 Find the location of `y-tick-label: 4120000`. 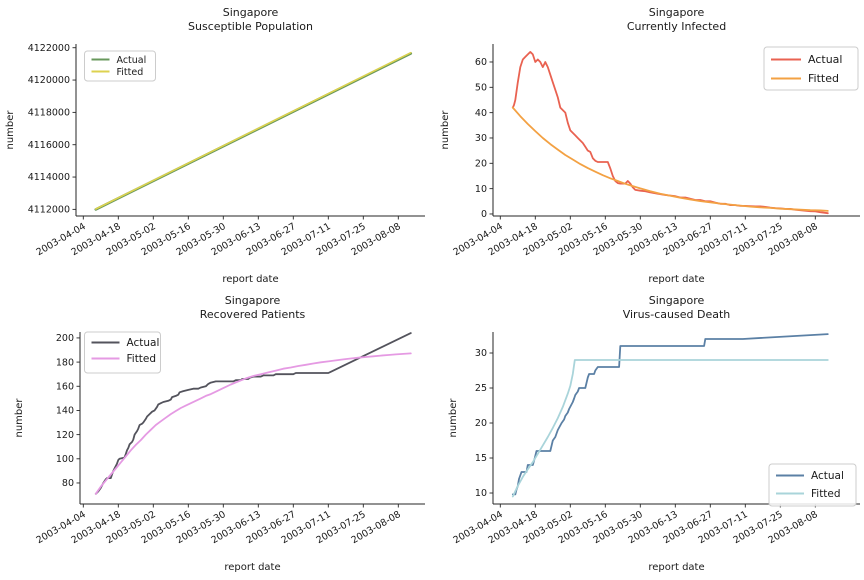

y-tick-label: 4120000 is located at coordinates (49, 80).